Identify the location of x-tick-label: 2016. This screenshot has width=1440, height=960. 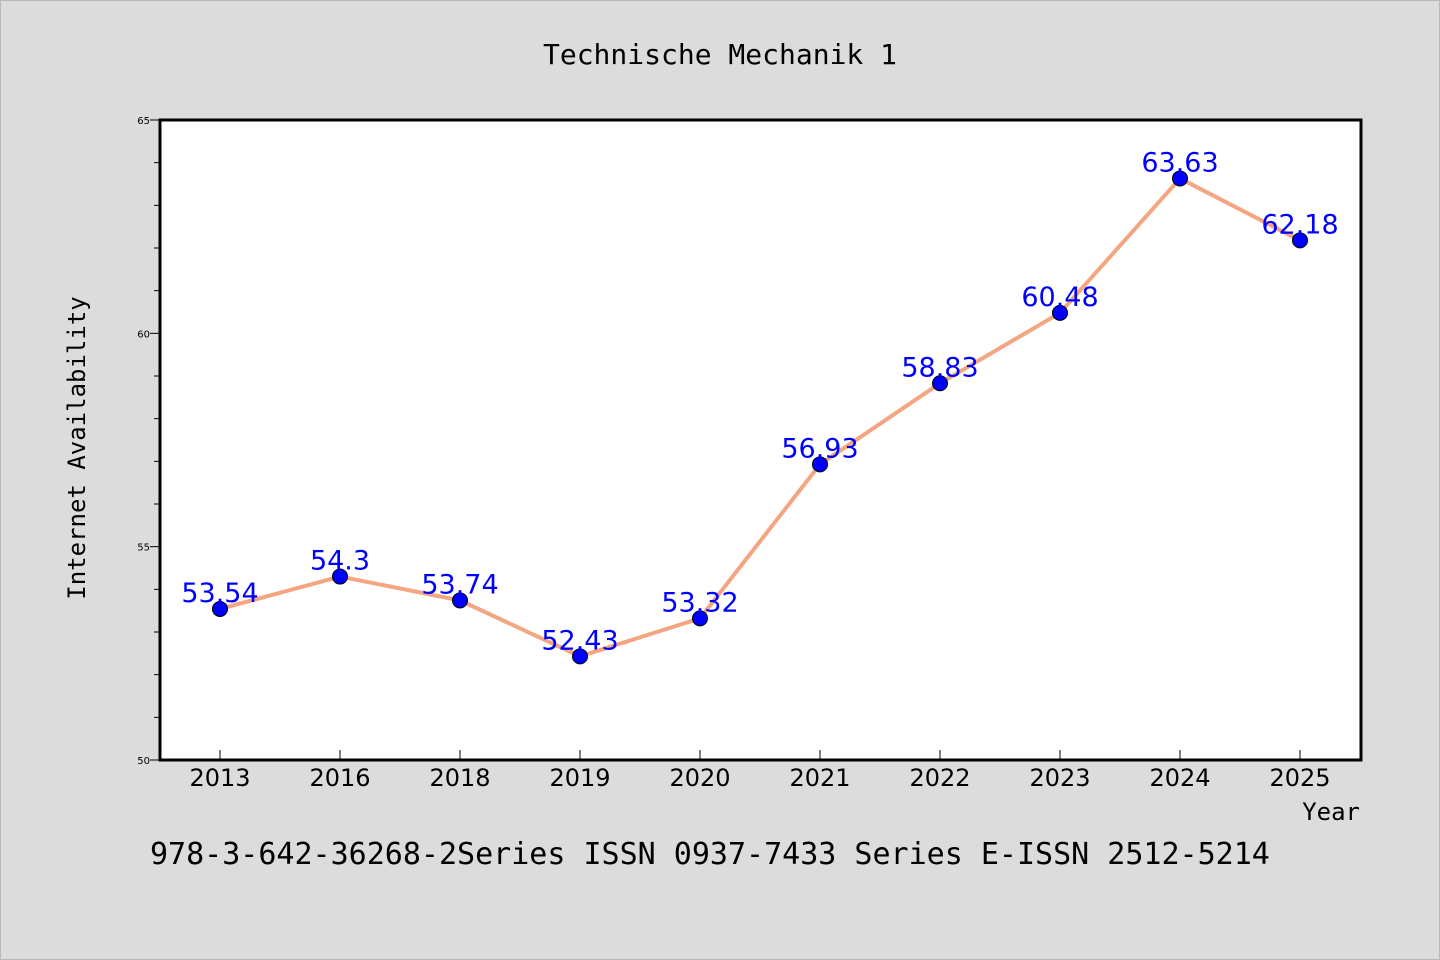
(339, 778).